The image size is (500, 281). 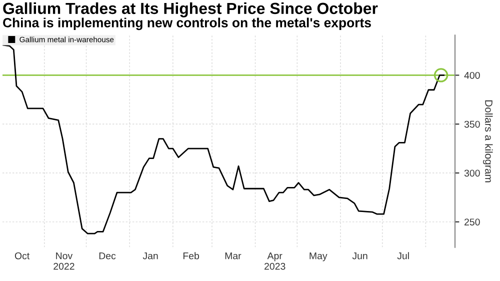 I want to click on x-tick-label: May, so click(x=319, y=257).